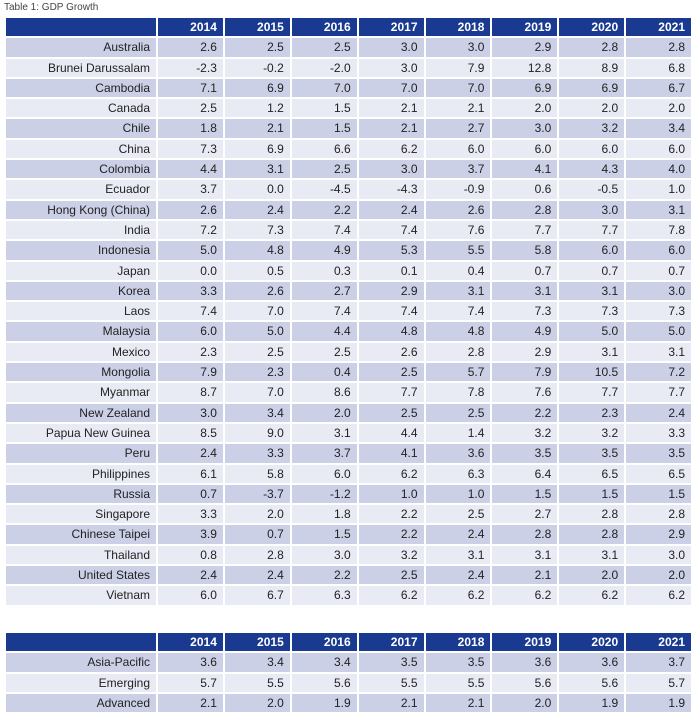 The height and width of the screenshot is (726, 700). What do you see at coordinates (458, 88) in the screenshot?
I see `table-cell: 7.0` at bounding box center [458, 88].